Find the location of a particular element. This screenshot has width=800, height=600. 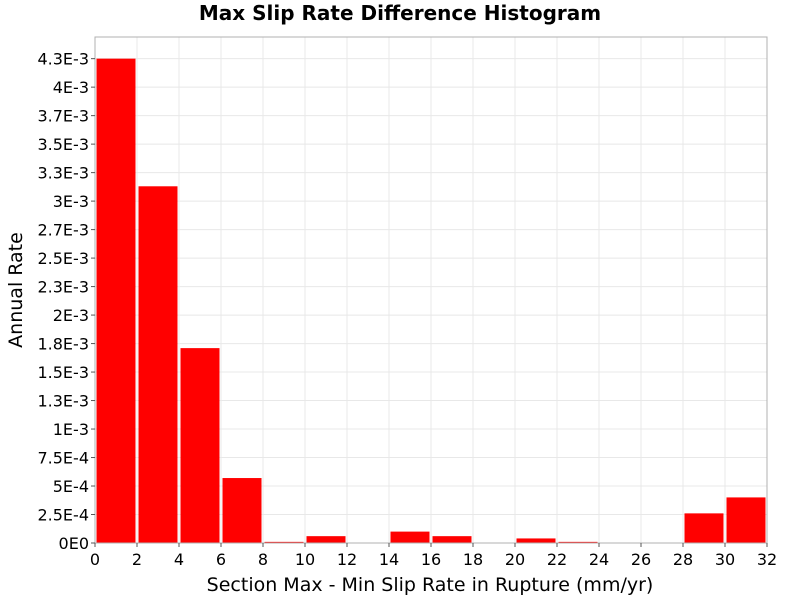

x-axis: 0 2 4 6 8 10 12 14 16 18 20 22 24 26 28 30 32 is located at coordinates (433, 556).